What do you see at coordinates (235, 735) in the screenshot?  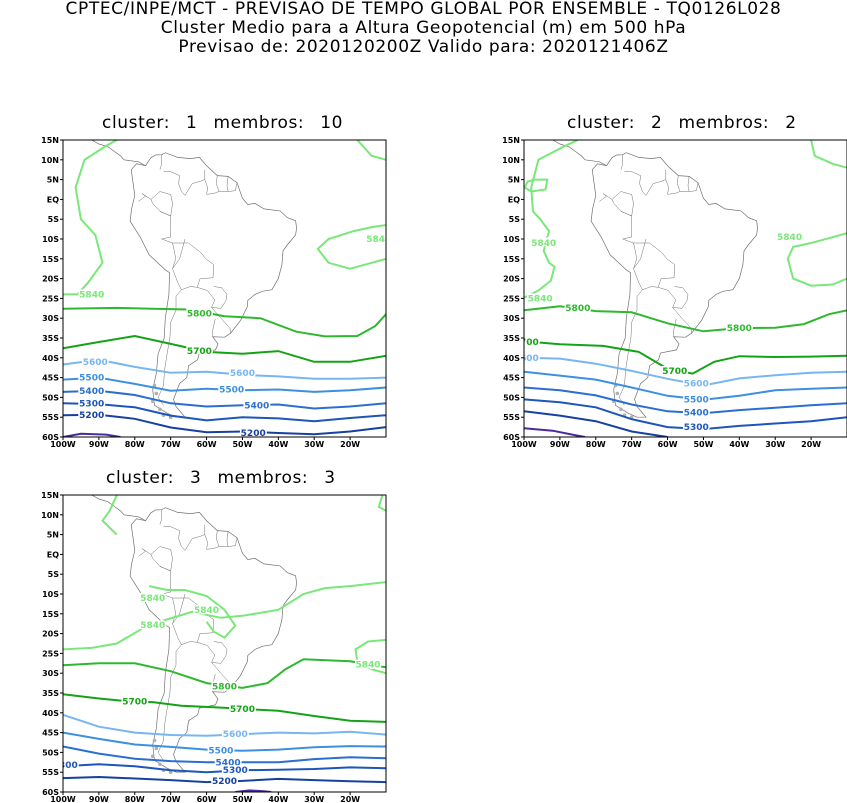 I see `contour-label: 5600` at bounding box center [235, 735].